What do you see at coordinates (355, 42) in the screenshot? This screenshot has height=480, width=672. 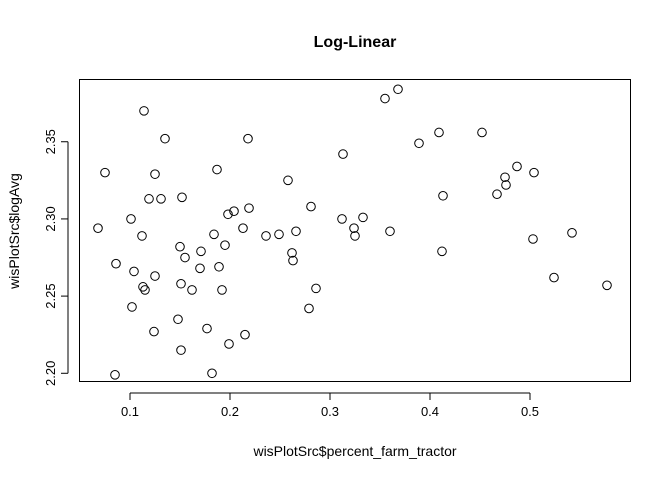 I see `chart-title: Log-Linear` at bounding box center [355, 42].